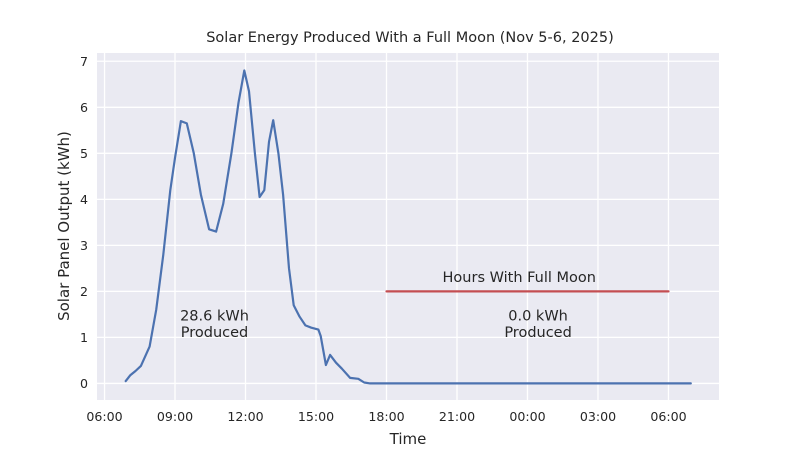 This screenshot has width=800, height=450. Describe the element at coordinates (214, 316) in the screenshot. I see `day-total-label: 28.6 kWh` at that location.